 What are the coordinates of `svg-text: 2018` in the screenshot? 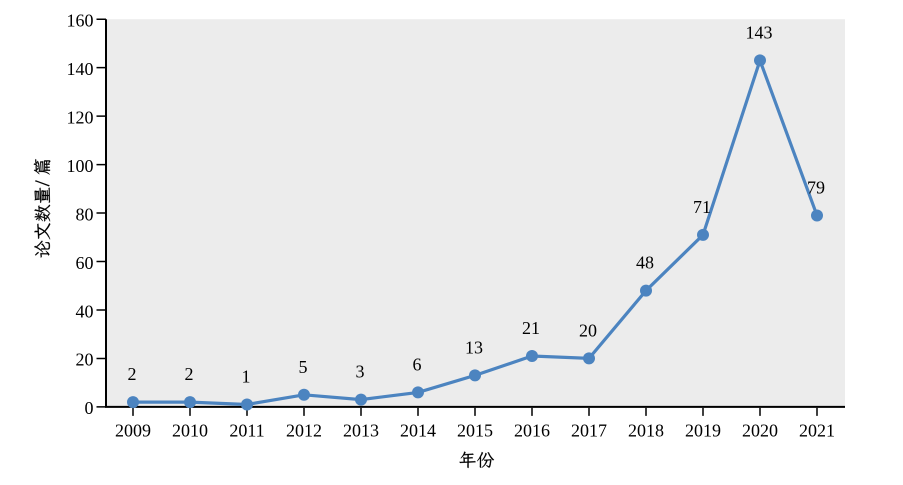 It's located at (646, 431).